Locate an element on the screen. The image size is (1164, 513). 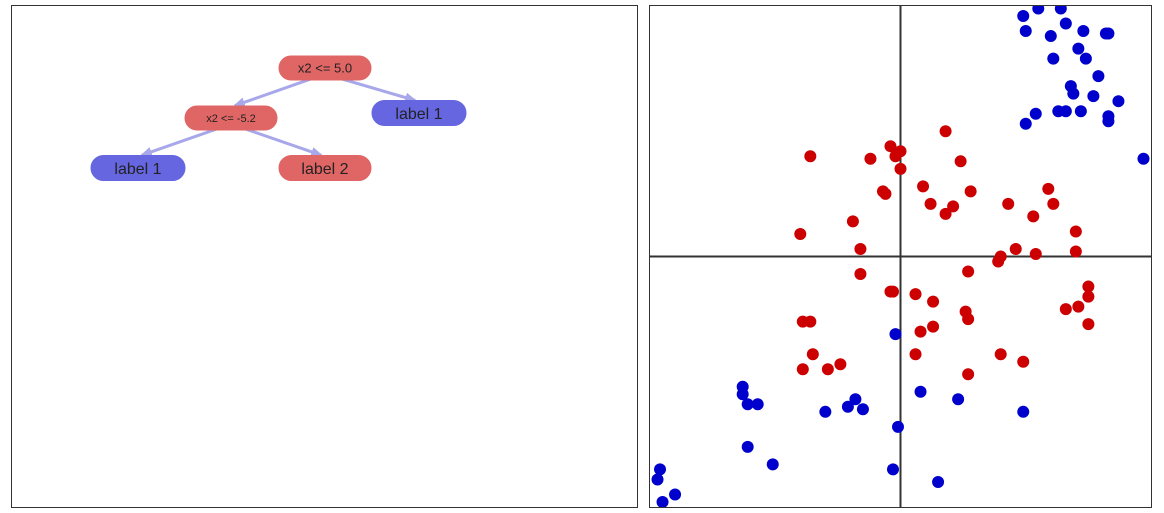
tree-node-label: label 2 is located at coordinates (324, 169).